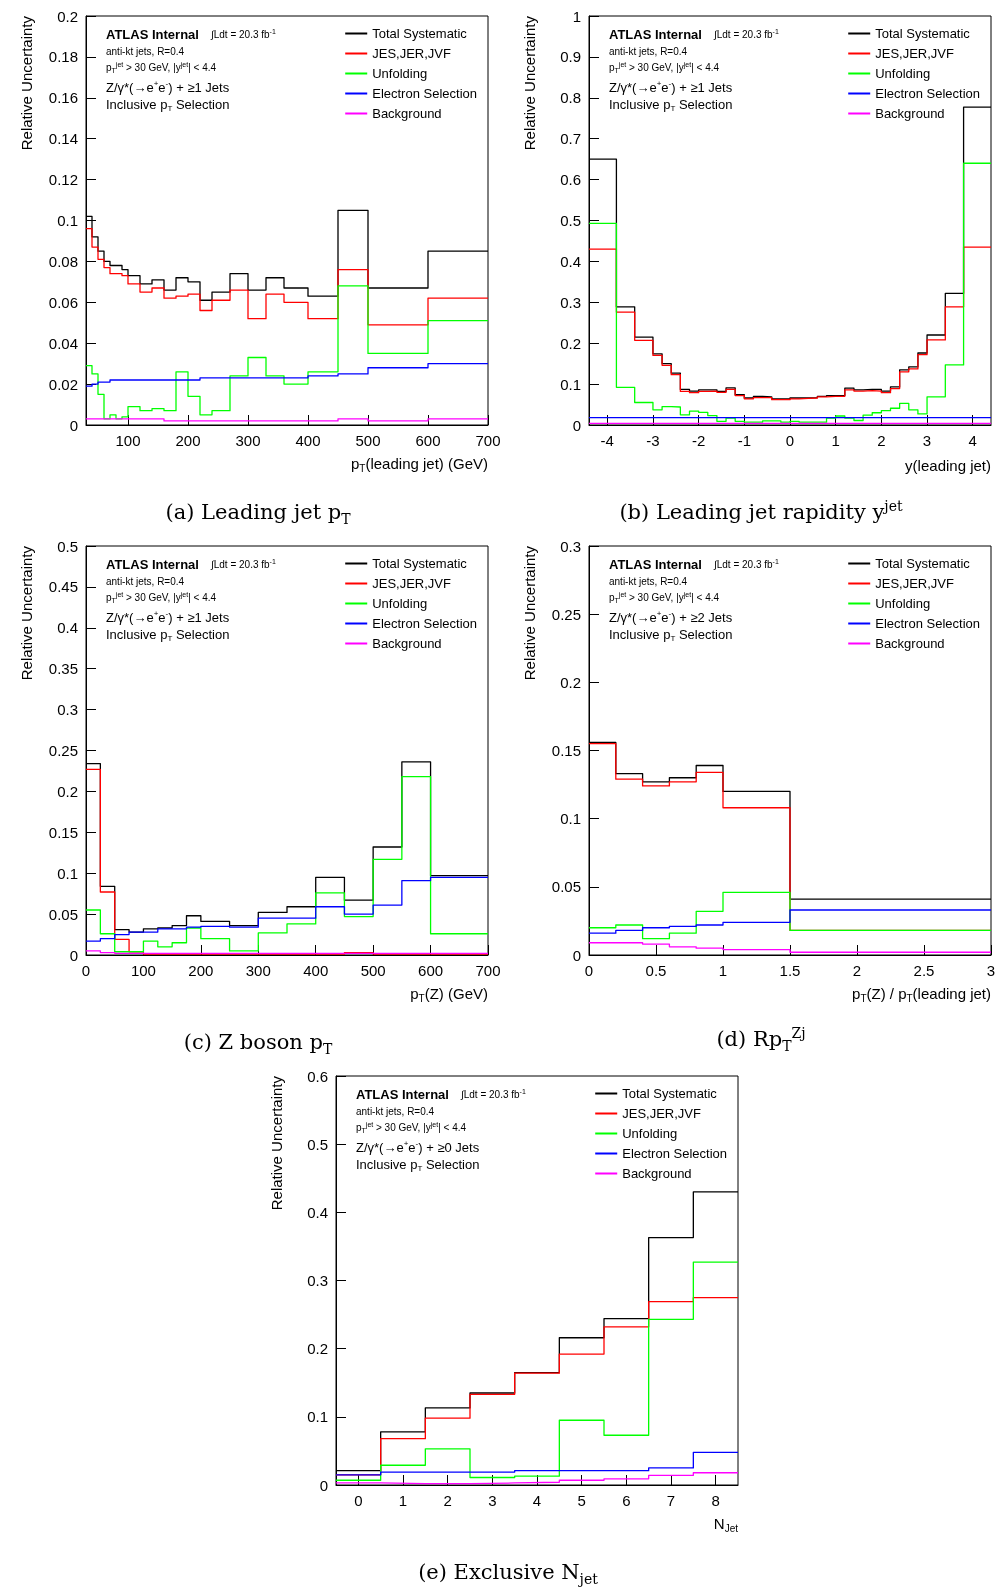 This screenshot has width=1006, height=1595. Describe the element at coordinates (626, 1500) in the screenshot. I see `x-tick-label: 6` at that location.